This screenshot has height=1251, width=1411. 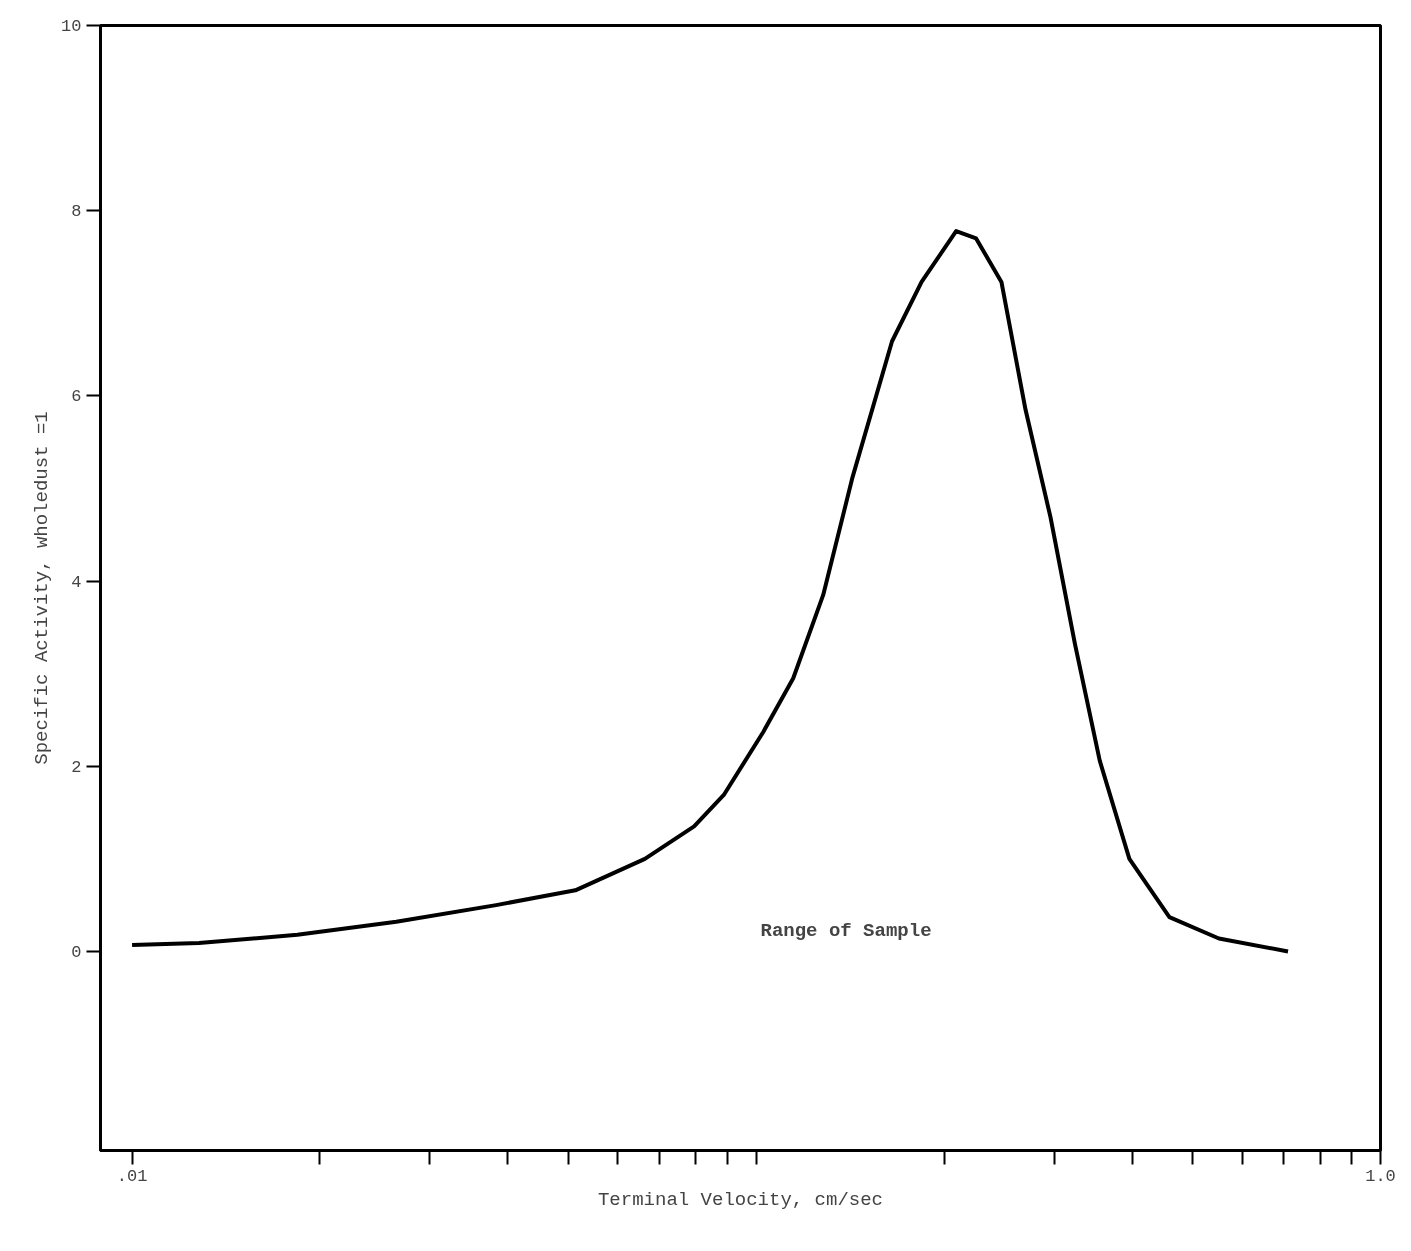 What do you see at coordinates (846, 930) in the screenshot?
I see `annotation: Range of Sample` at bounding box center [846, 930].